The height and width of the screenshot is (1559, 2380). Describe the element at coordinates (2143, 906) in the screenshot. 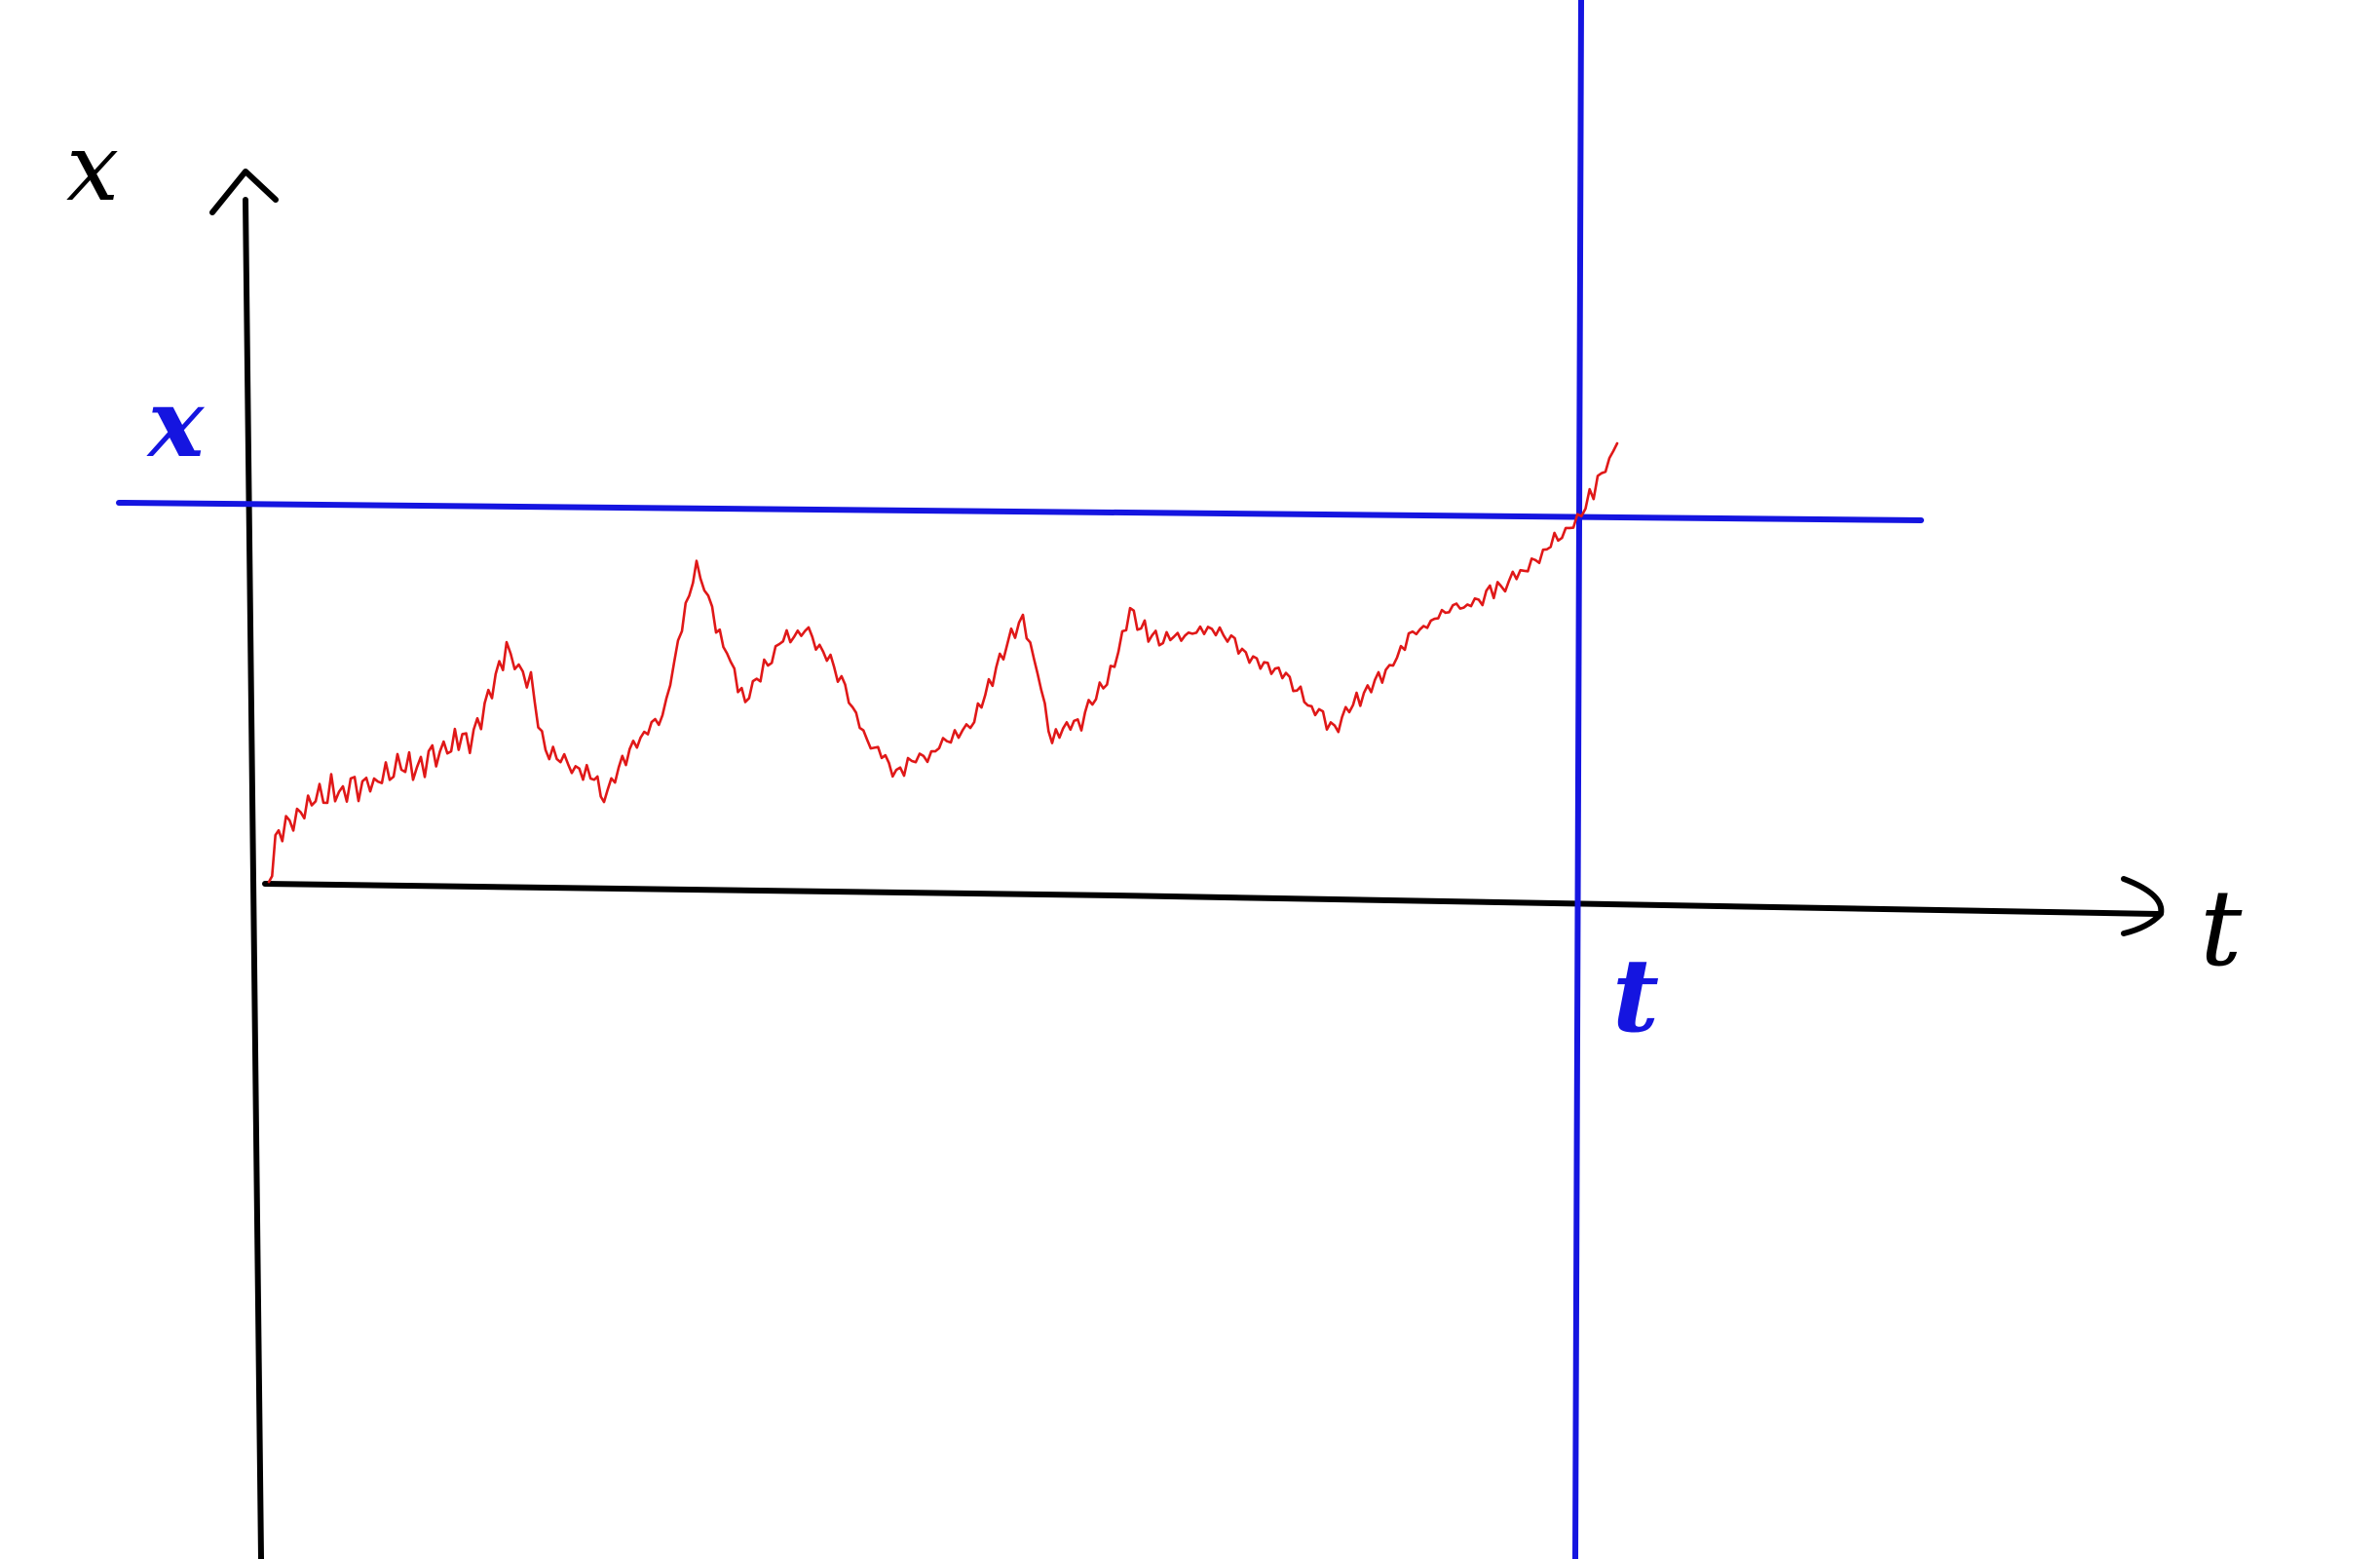

I see `x-axis-arrowhead` at that location.